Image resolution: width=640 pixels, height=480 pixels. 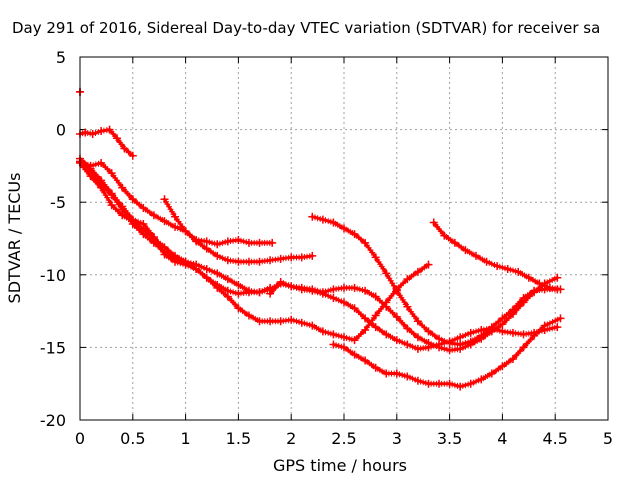 I want to click on x-tick-label: 1, so click(x=186, y=438).